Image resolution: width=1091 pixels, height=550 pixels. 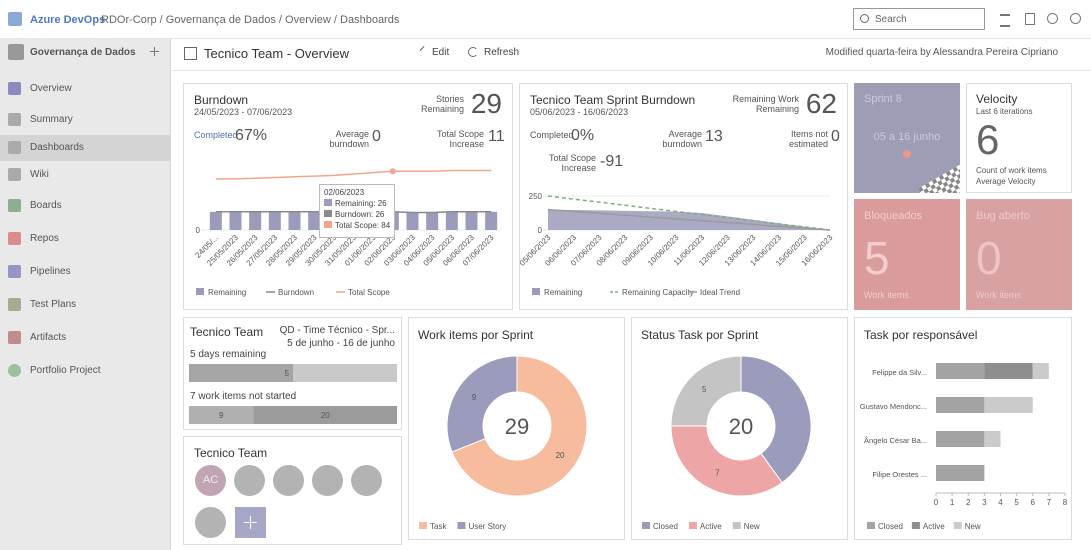 I want to click on search-icon, so click(x=864, y=18).